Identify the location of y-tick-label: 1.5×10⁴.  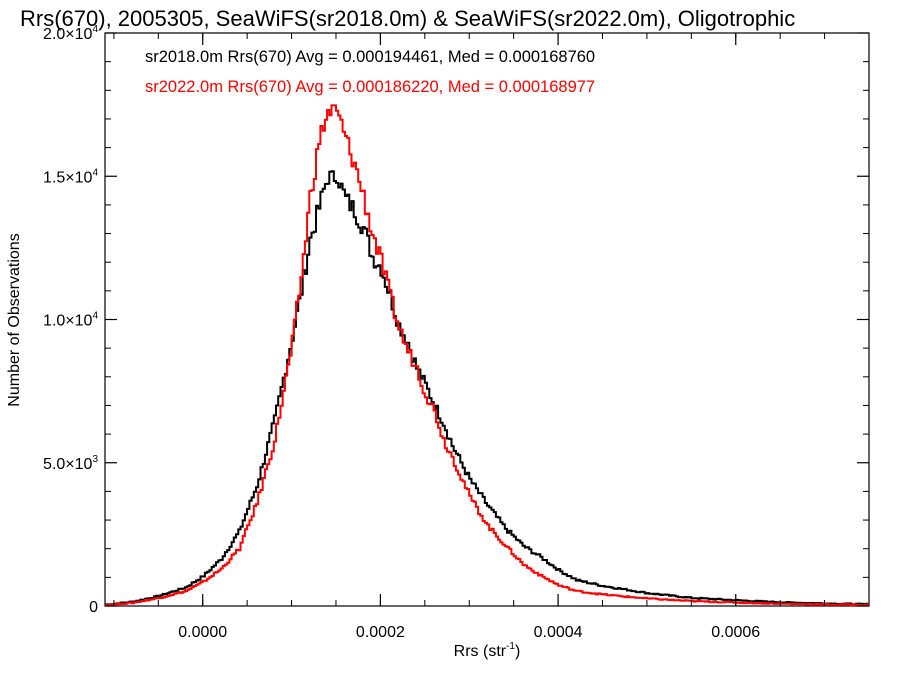
(70, 176).